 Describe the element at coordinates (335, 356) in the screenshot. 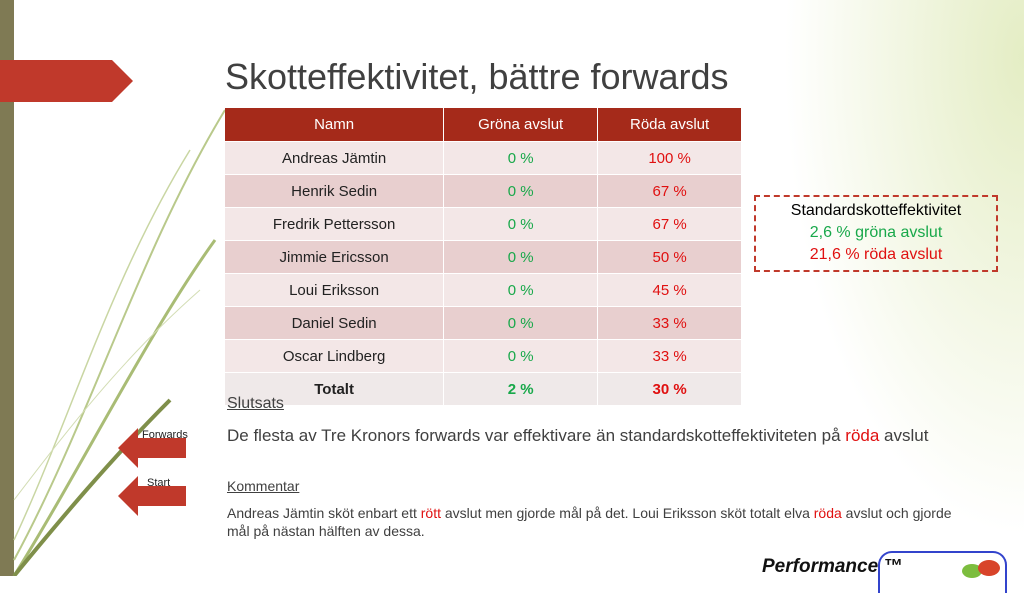

I see `player-name: Oscar Lindberg` at that location.